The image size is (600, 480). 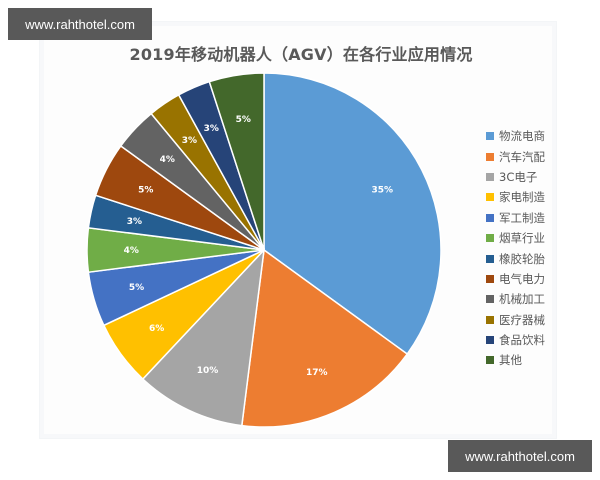 I want to click on legend-item: 食品饮料, so click(x=541, y=340).